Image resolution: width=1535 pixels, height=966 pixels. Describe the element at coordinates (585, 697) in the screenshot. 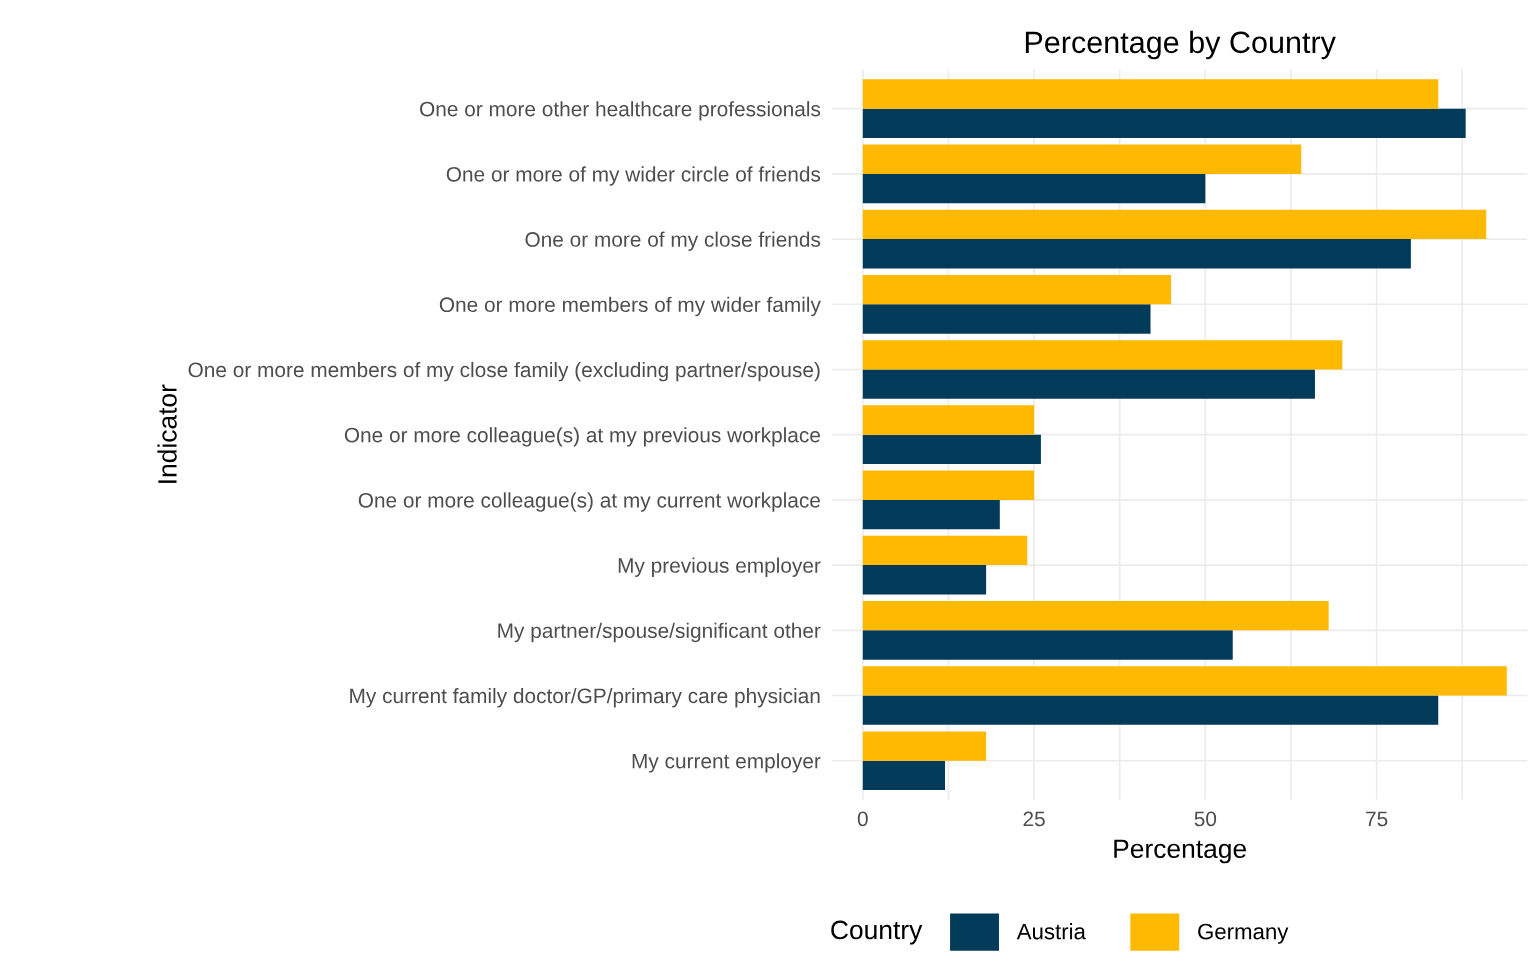

I see `y-tick-label: My current family doctor/GP/primary care physician` at that location.